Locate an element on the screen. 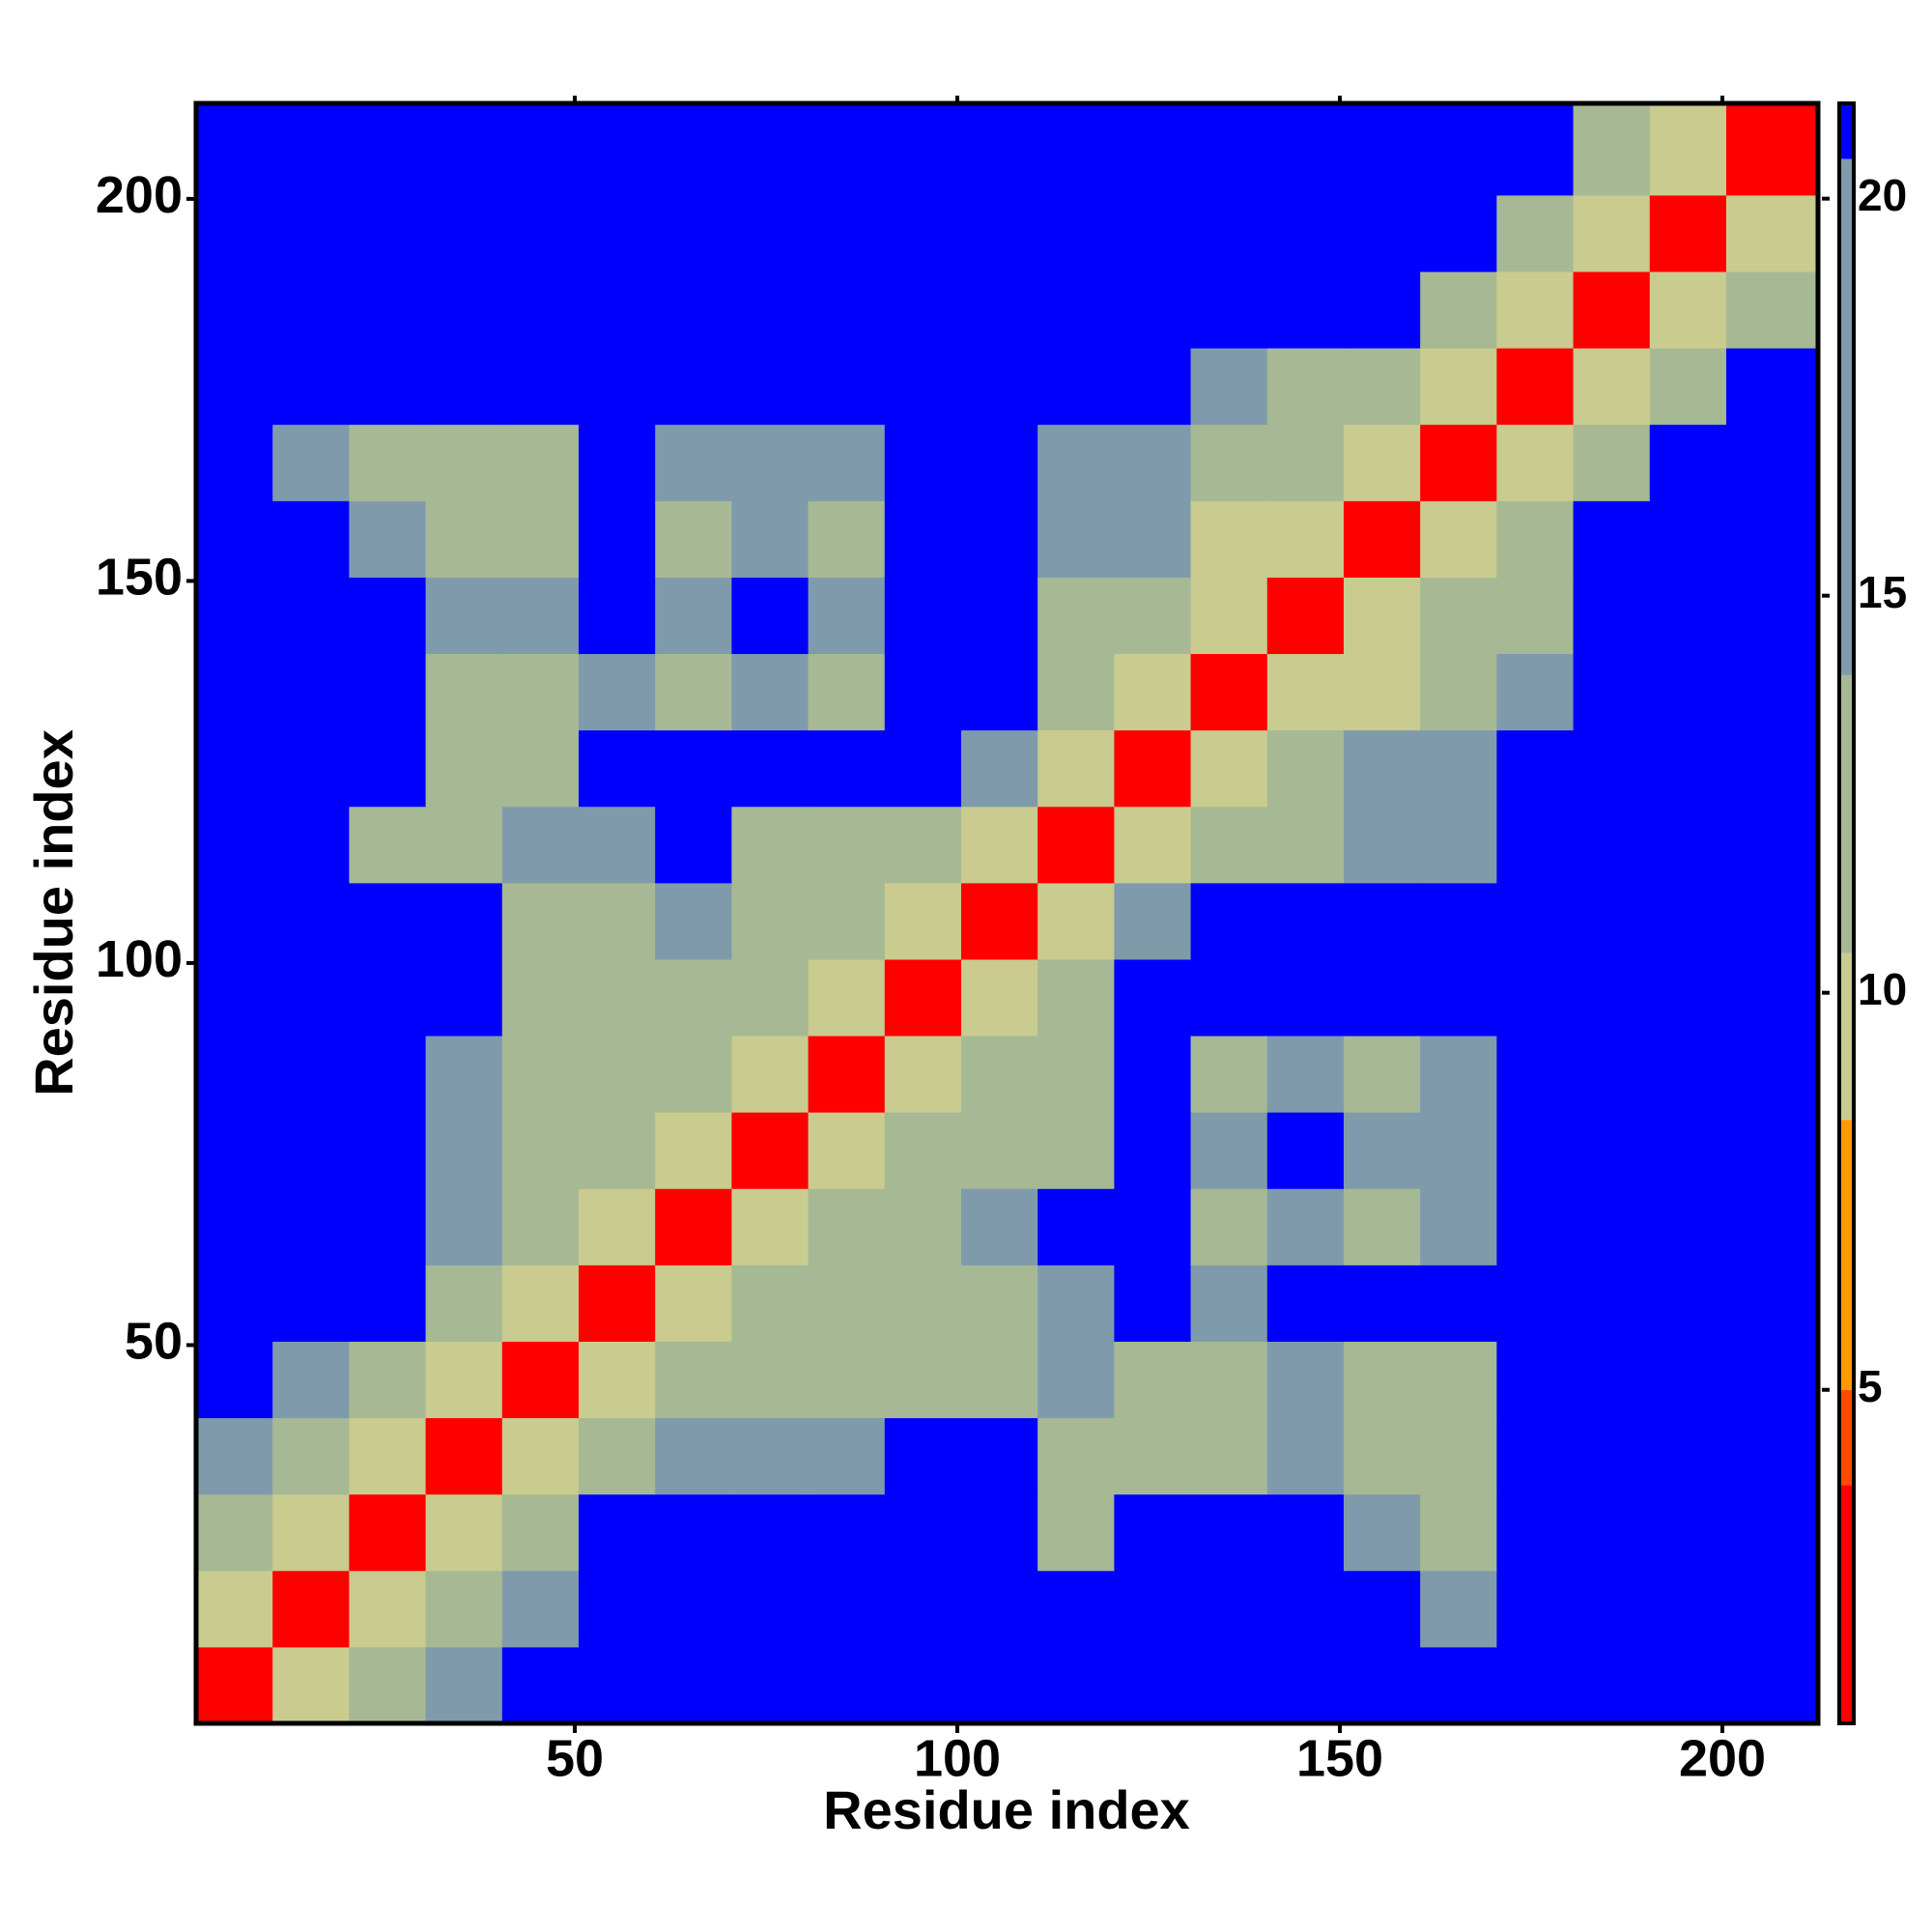  x-tick-label: 150 is located at coordinates (1339, 1758).